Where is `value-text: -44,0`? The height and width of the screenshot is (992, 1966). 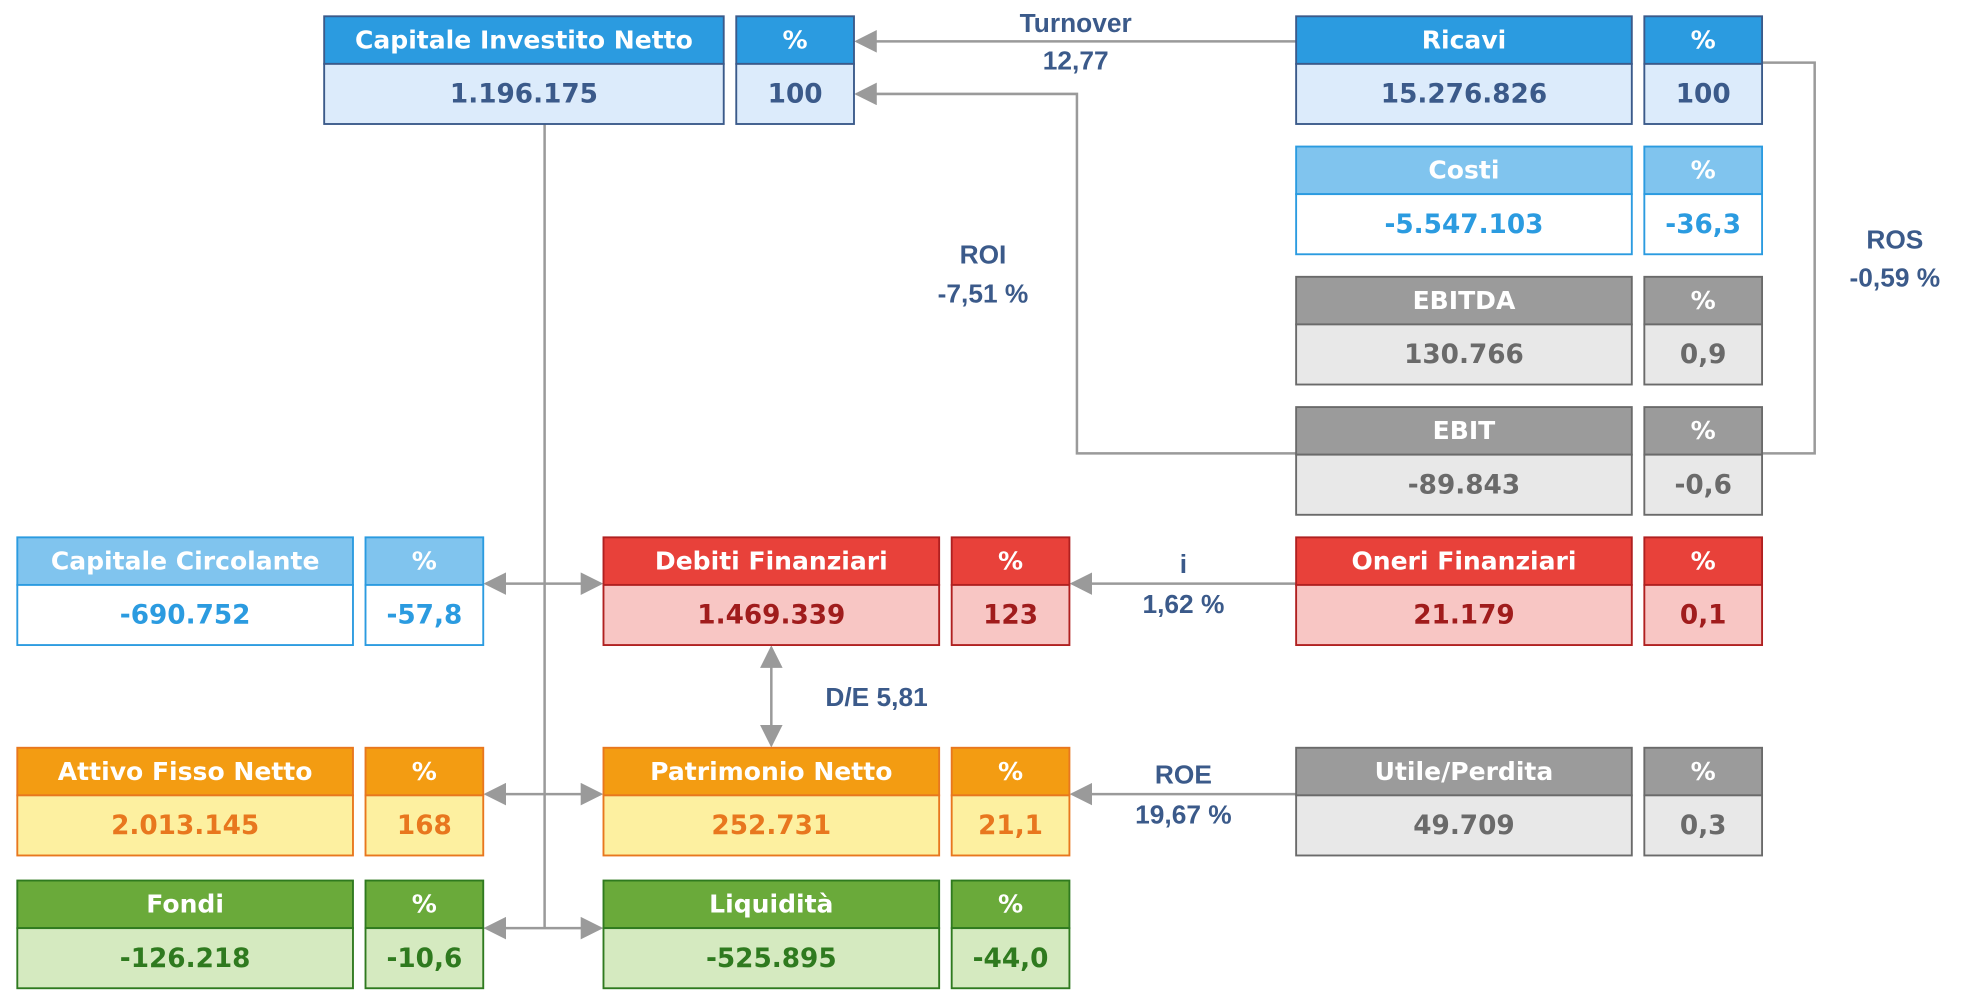 value-text: -44,0 is located at coordinates (1011, 959).